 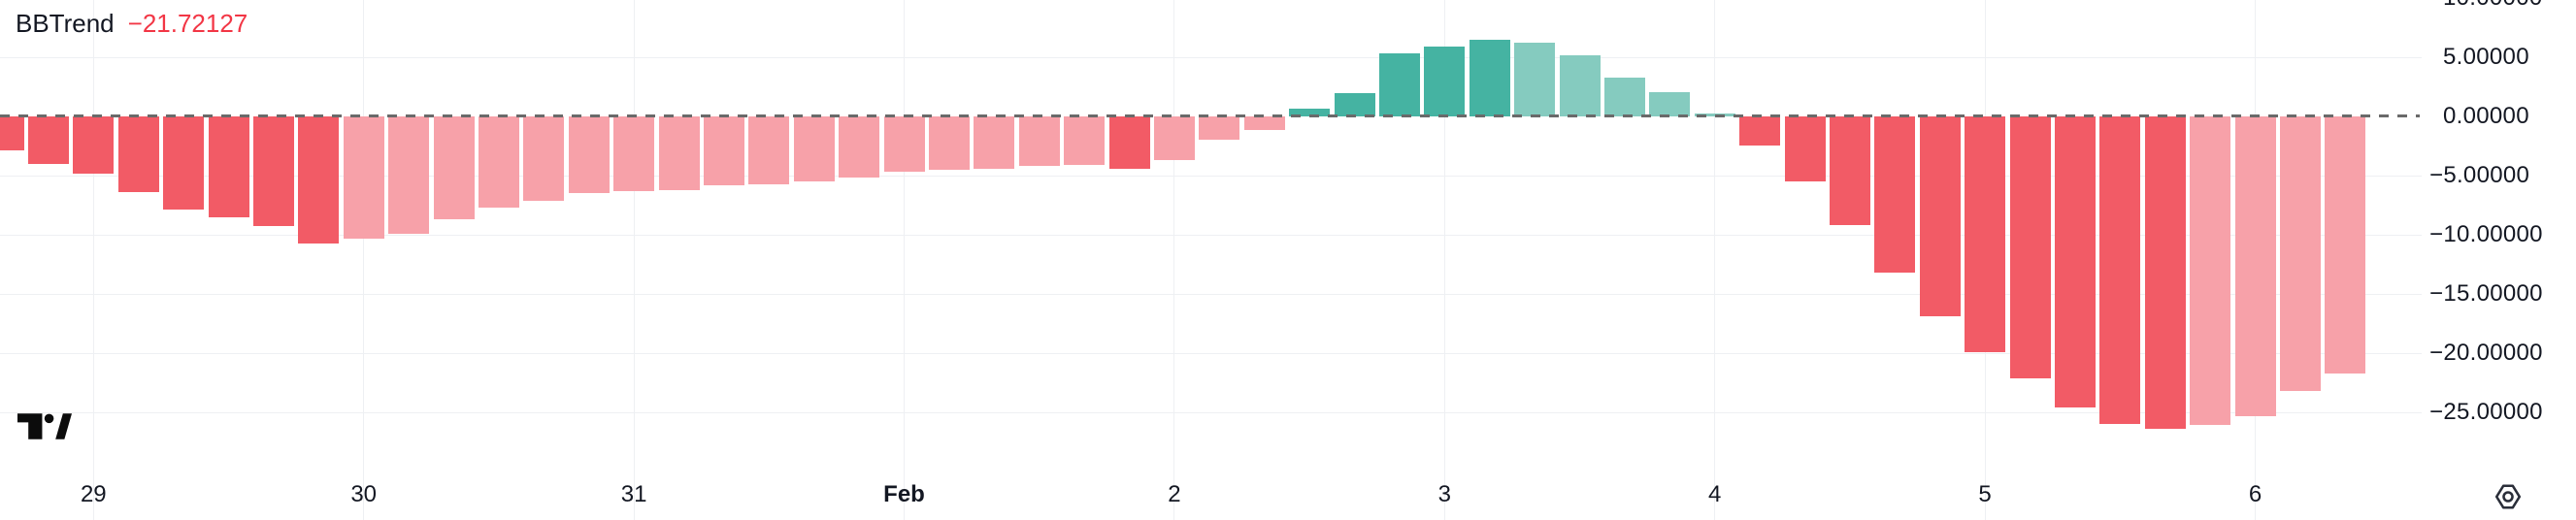 What do you see at coordinates (93, 494) in the screenshot?
I see `time-scale-label: 29` at bounding box center [93, 494].